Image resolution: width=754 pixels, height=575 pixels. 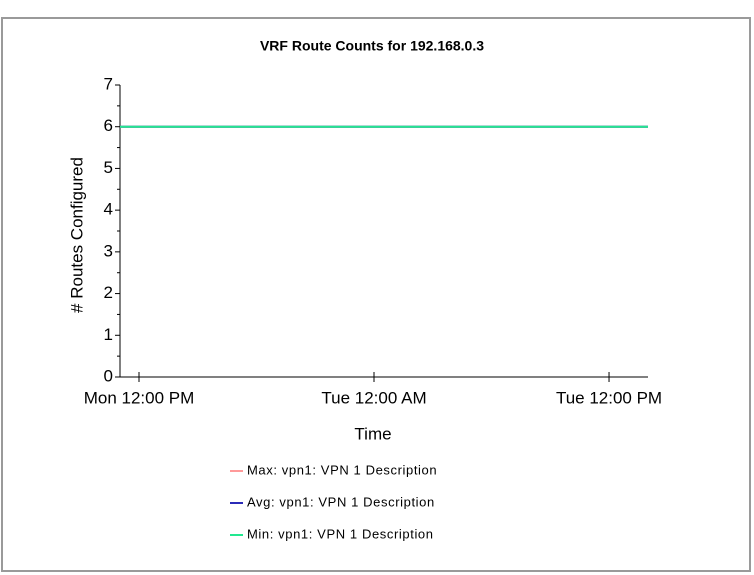 What do you see at coordinates (373, 397) in the screenshot?
I see `x-tick-label: Tue 12:00 AM` at bounding box center [373, 397].